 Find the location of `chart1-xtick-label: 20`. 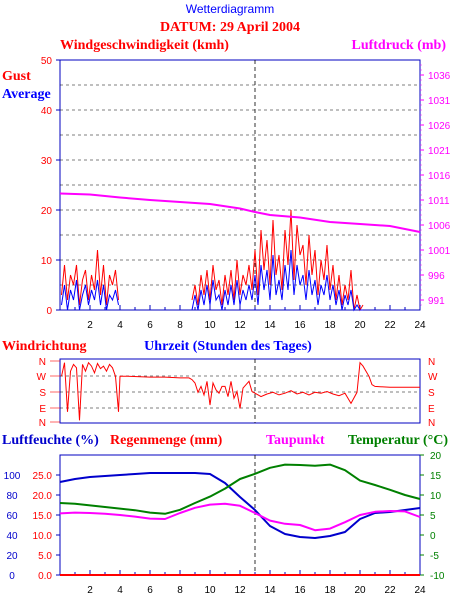

chart1-xtick-label: 20 is located at coordinates (360, 325).